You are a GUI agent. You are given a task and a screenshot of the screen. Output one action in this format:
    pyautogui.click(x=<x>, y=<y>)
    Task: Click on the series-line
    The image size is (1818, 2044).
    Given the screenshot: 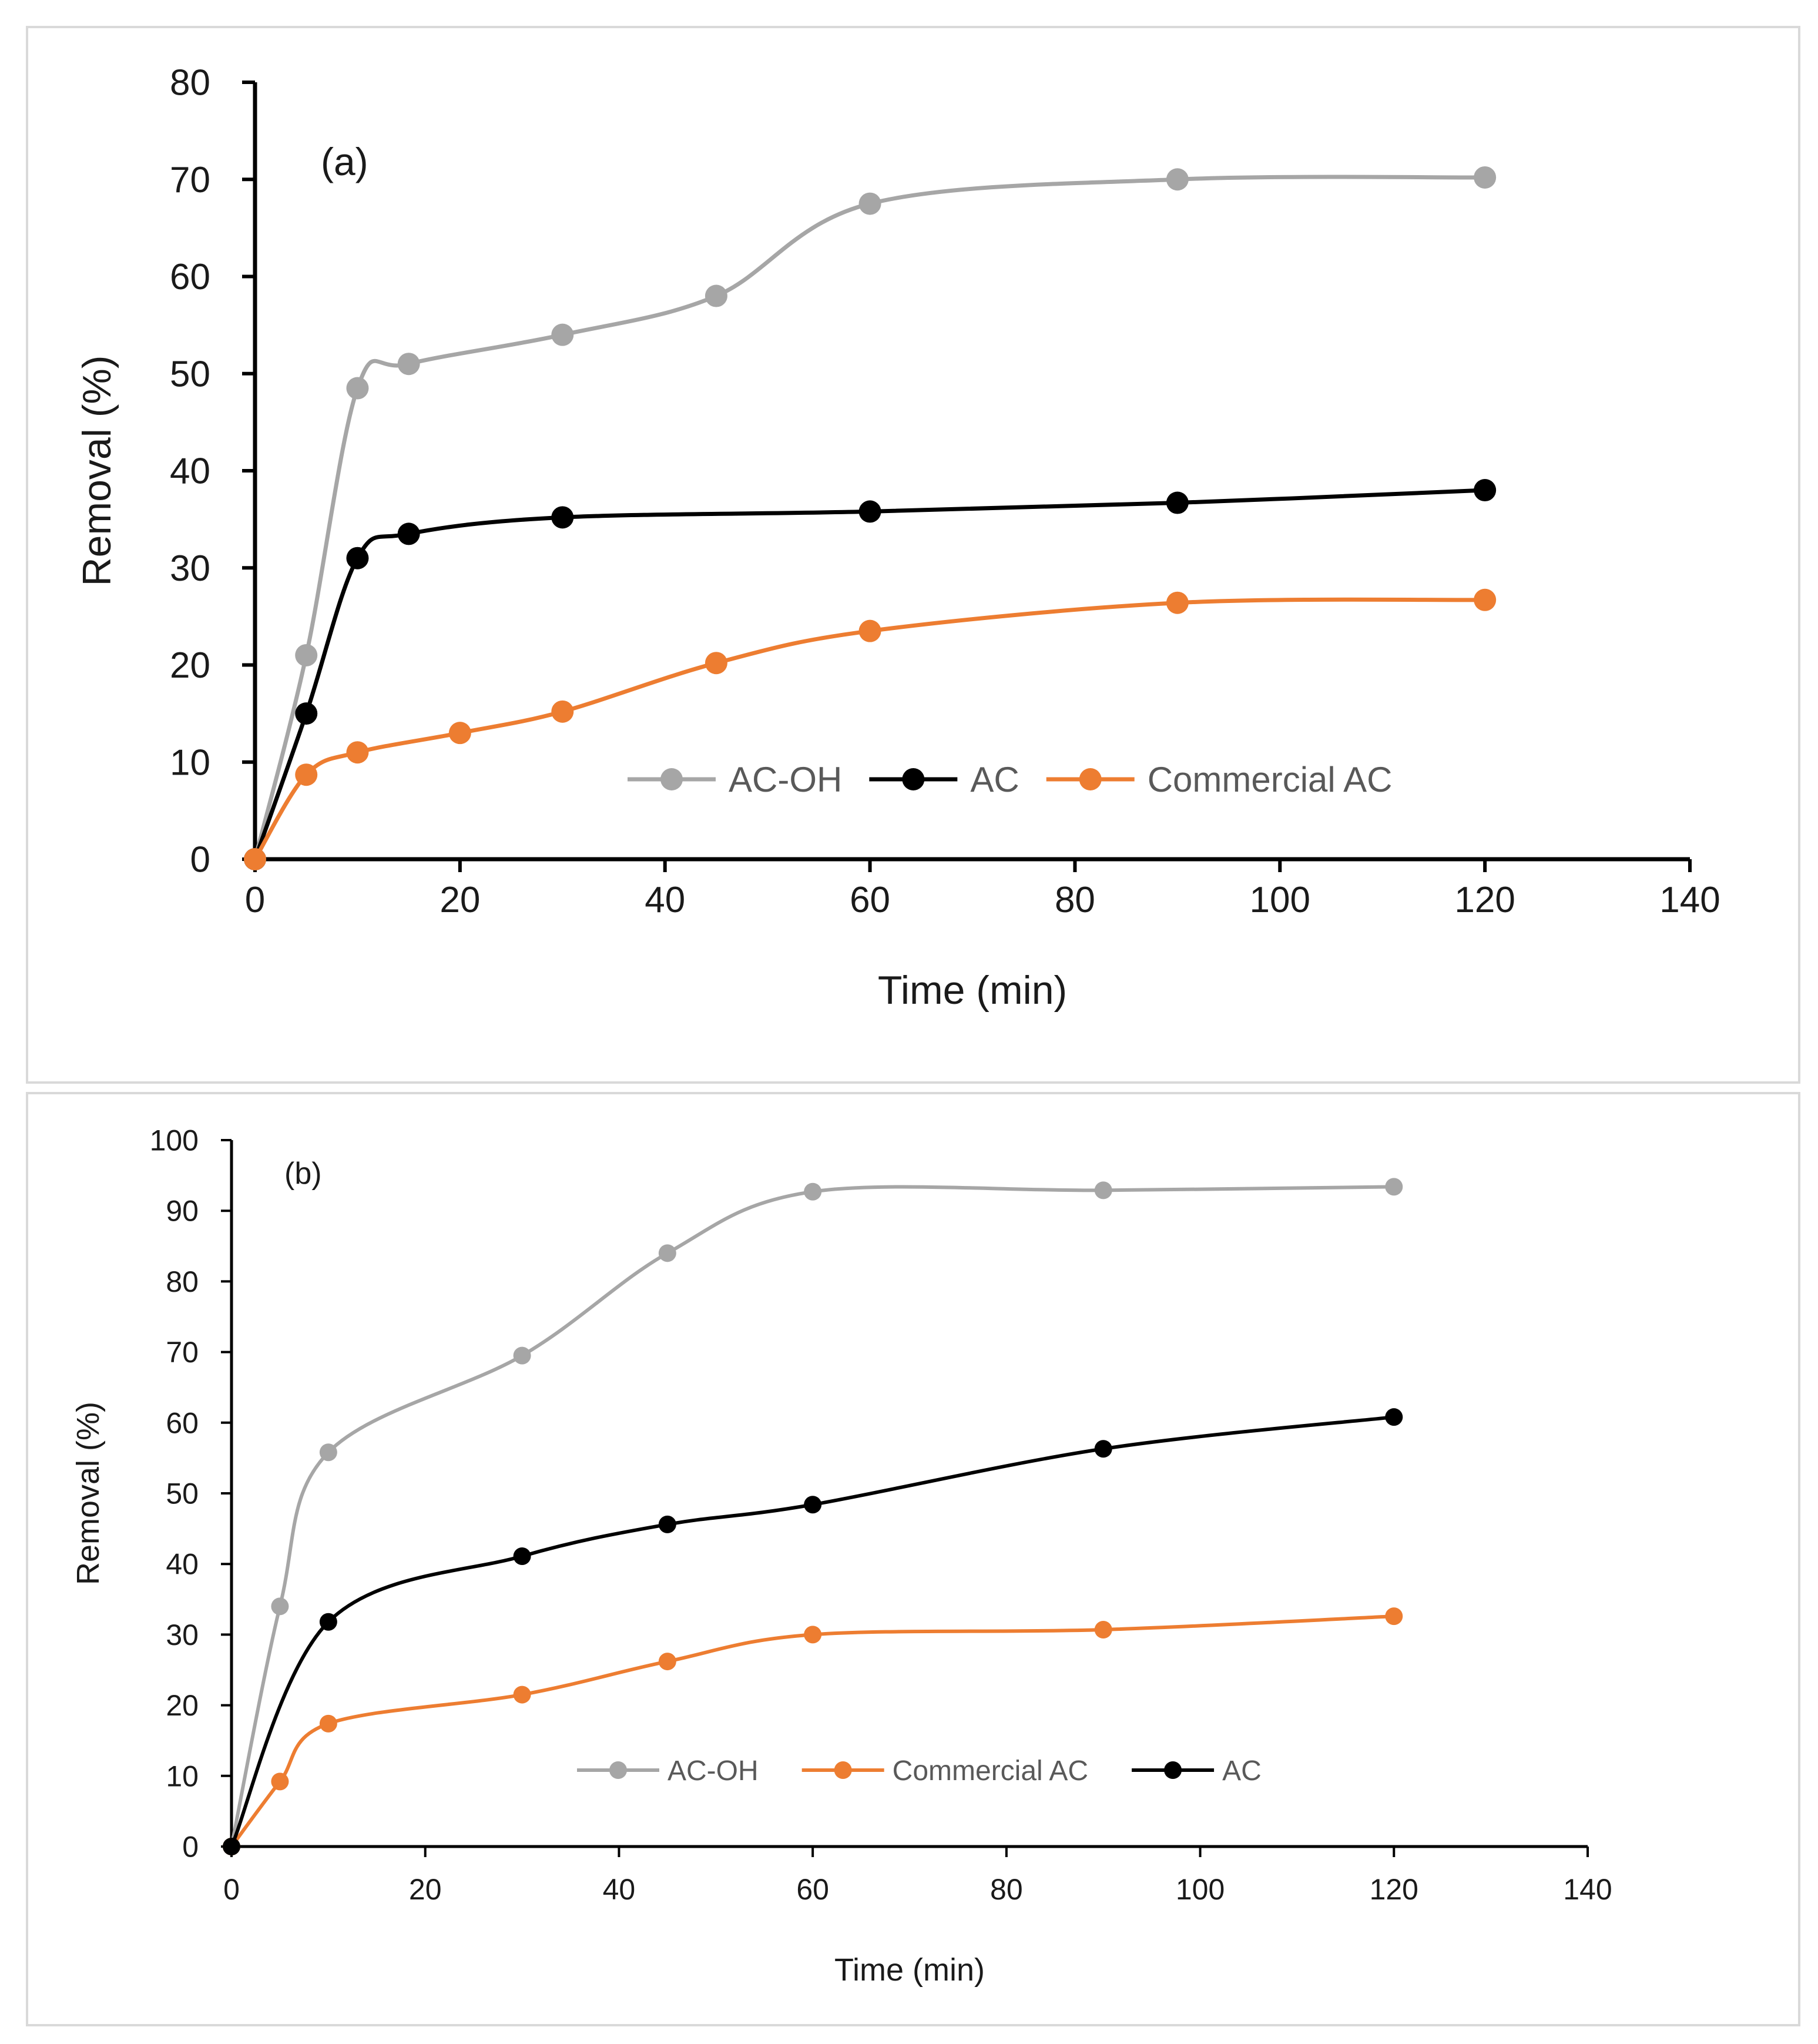 What is the action you would take?
    pyautogui.click(x=812, y=1731)
    